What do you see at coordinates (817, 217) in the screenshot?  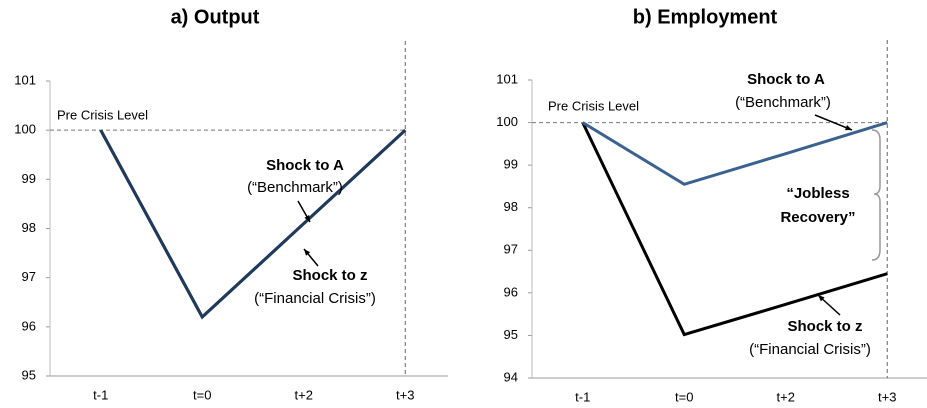 I see `annotation: Recovery”` at bounding box center [817, 217].